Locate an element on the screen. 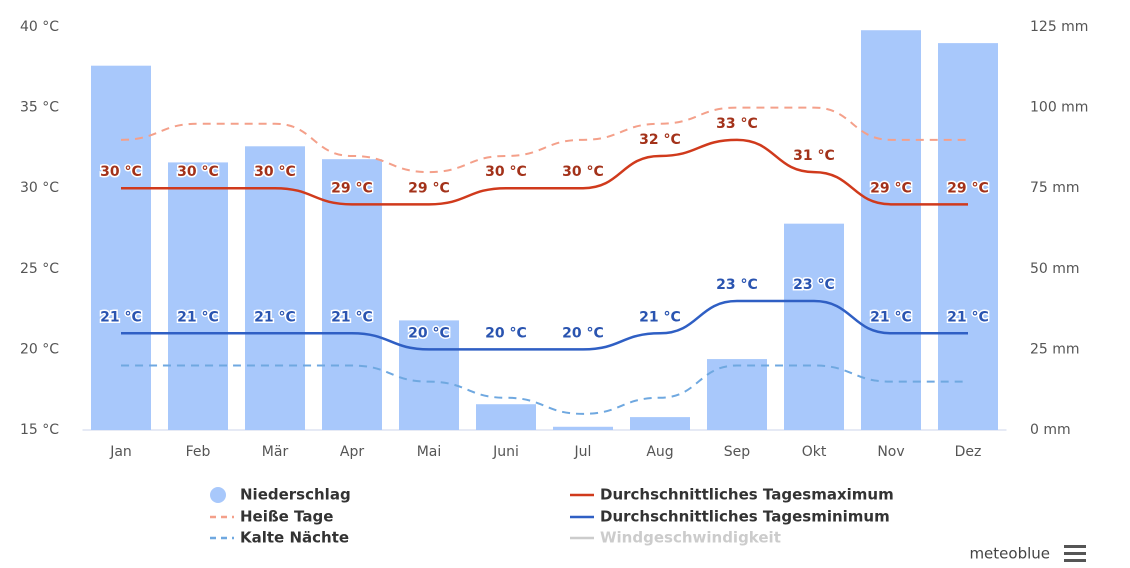 The image size is (1130, 568). x-tick-label: Mär is located at coordinates (275, 452).